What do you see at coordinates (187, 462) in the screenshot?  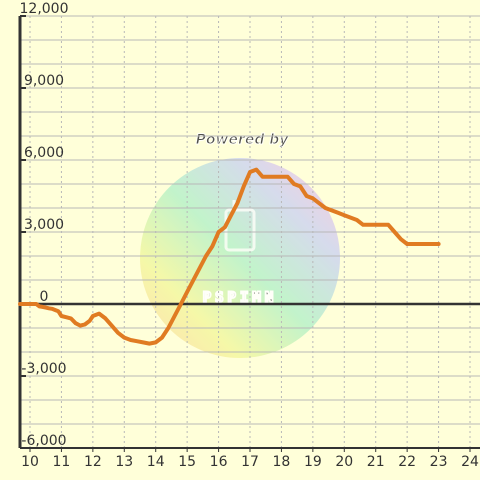 I see `x-tick-label: 15` at bounding box center [187, 462].